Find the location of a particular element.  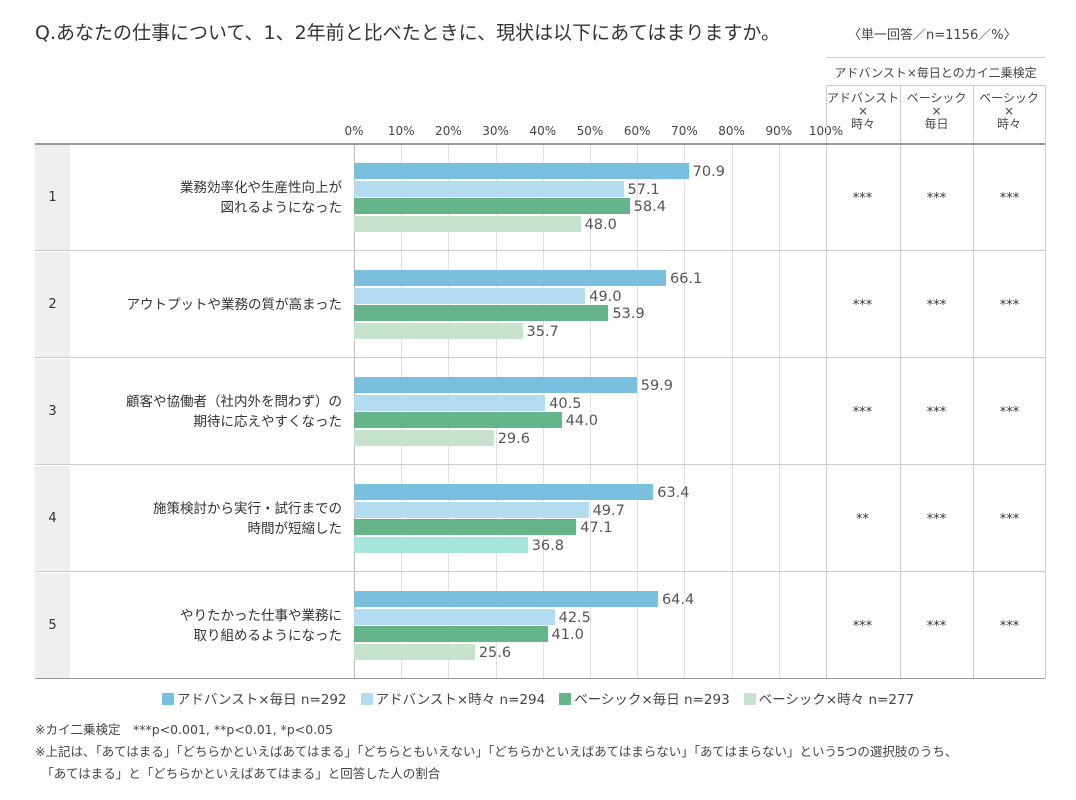

data-label: 35.7 is located at coordinates (542, 331).